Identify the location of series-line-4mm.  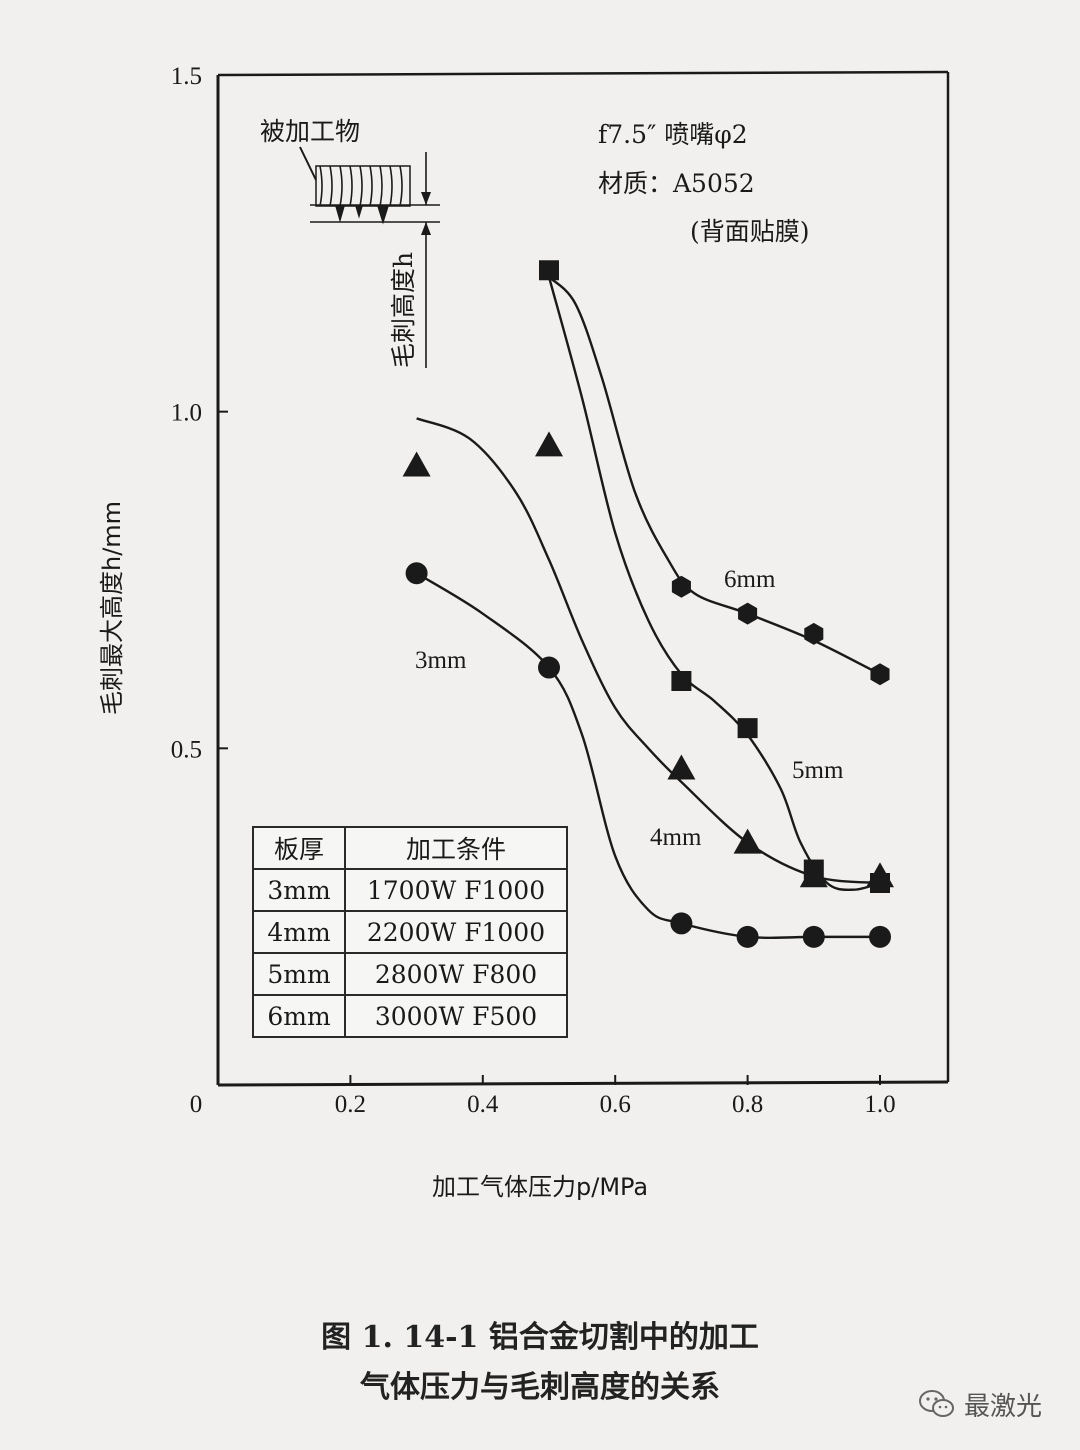
(648, 651).